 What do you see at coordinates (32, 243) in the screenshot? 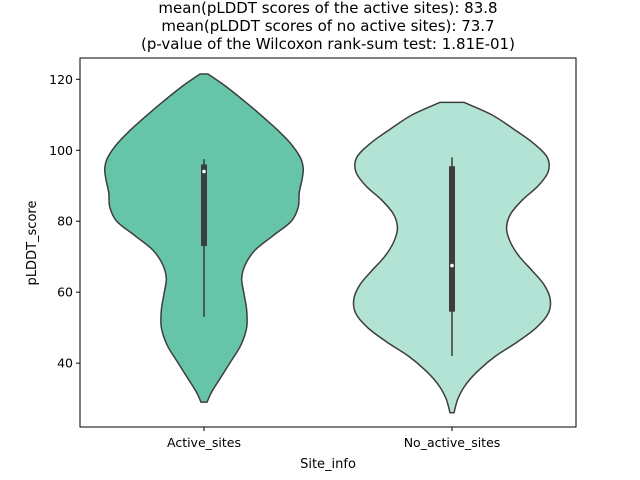
I see `y-axis-label: pLDDT_score` at bounding box center [32, 243].